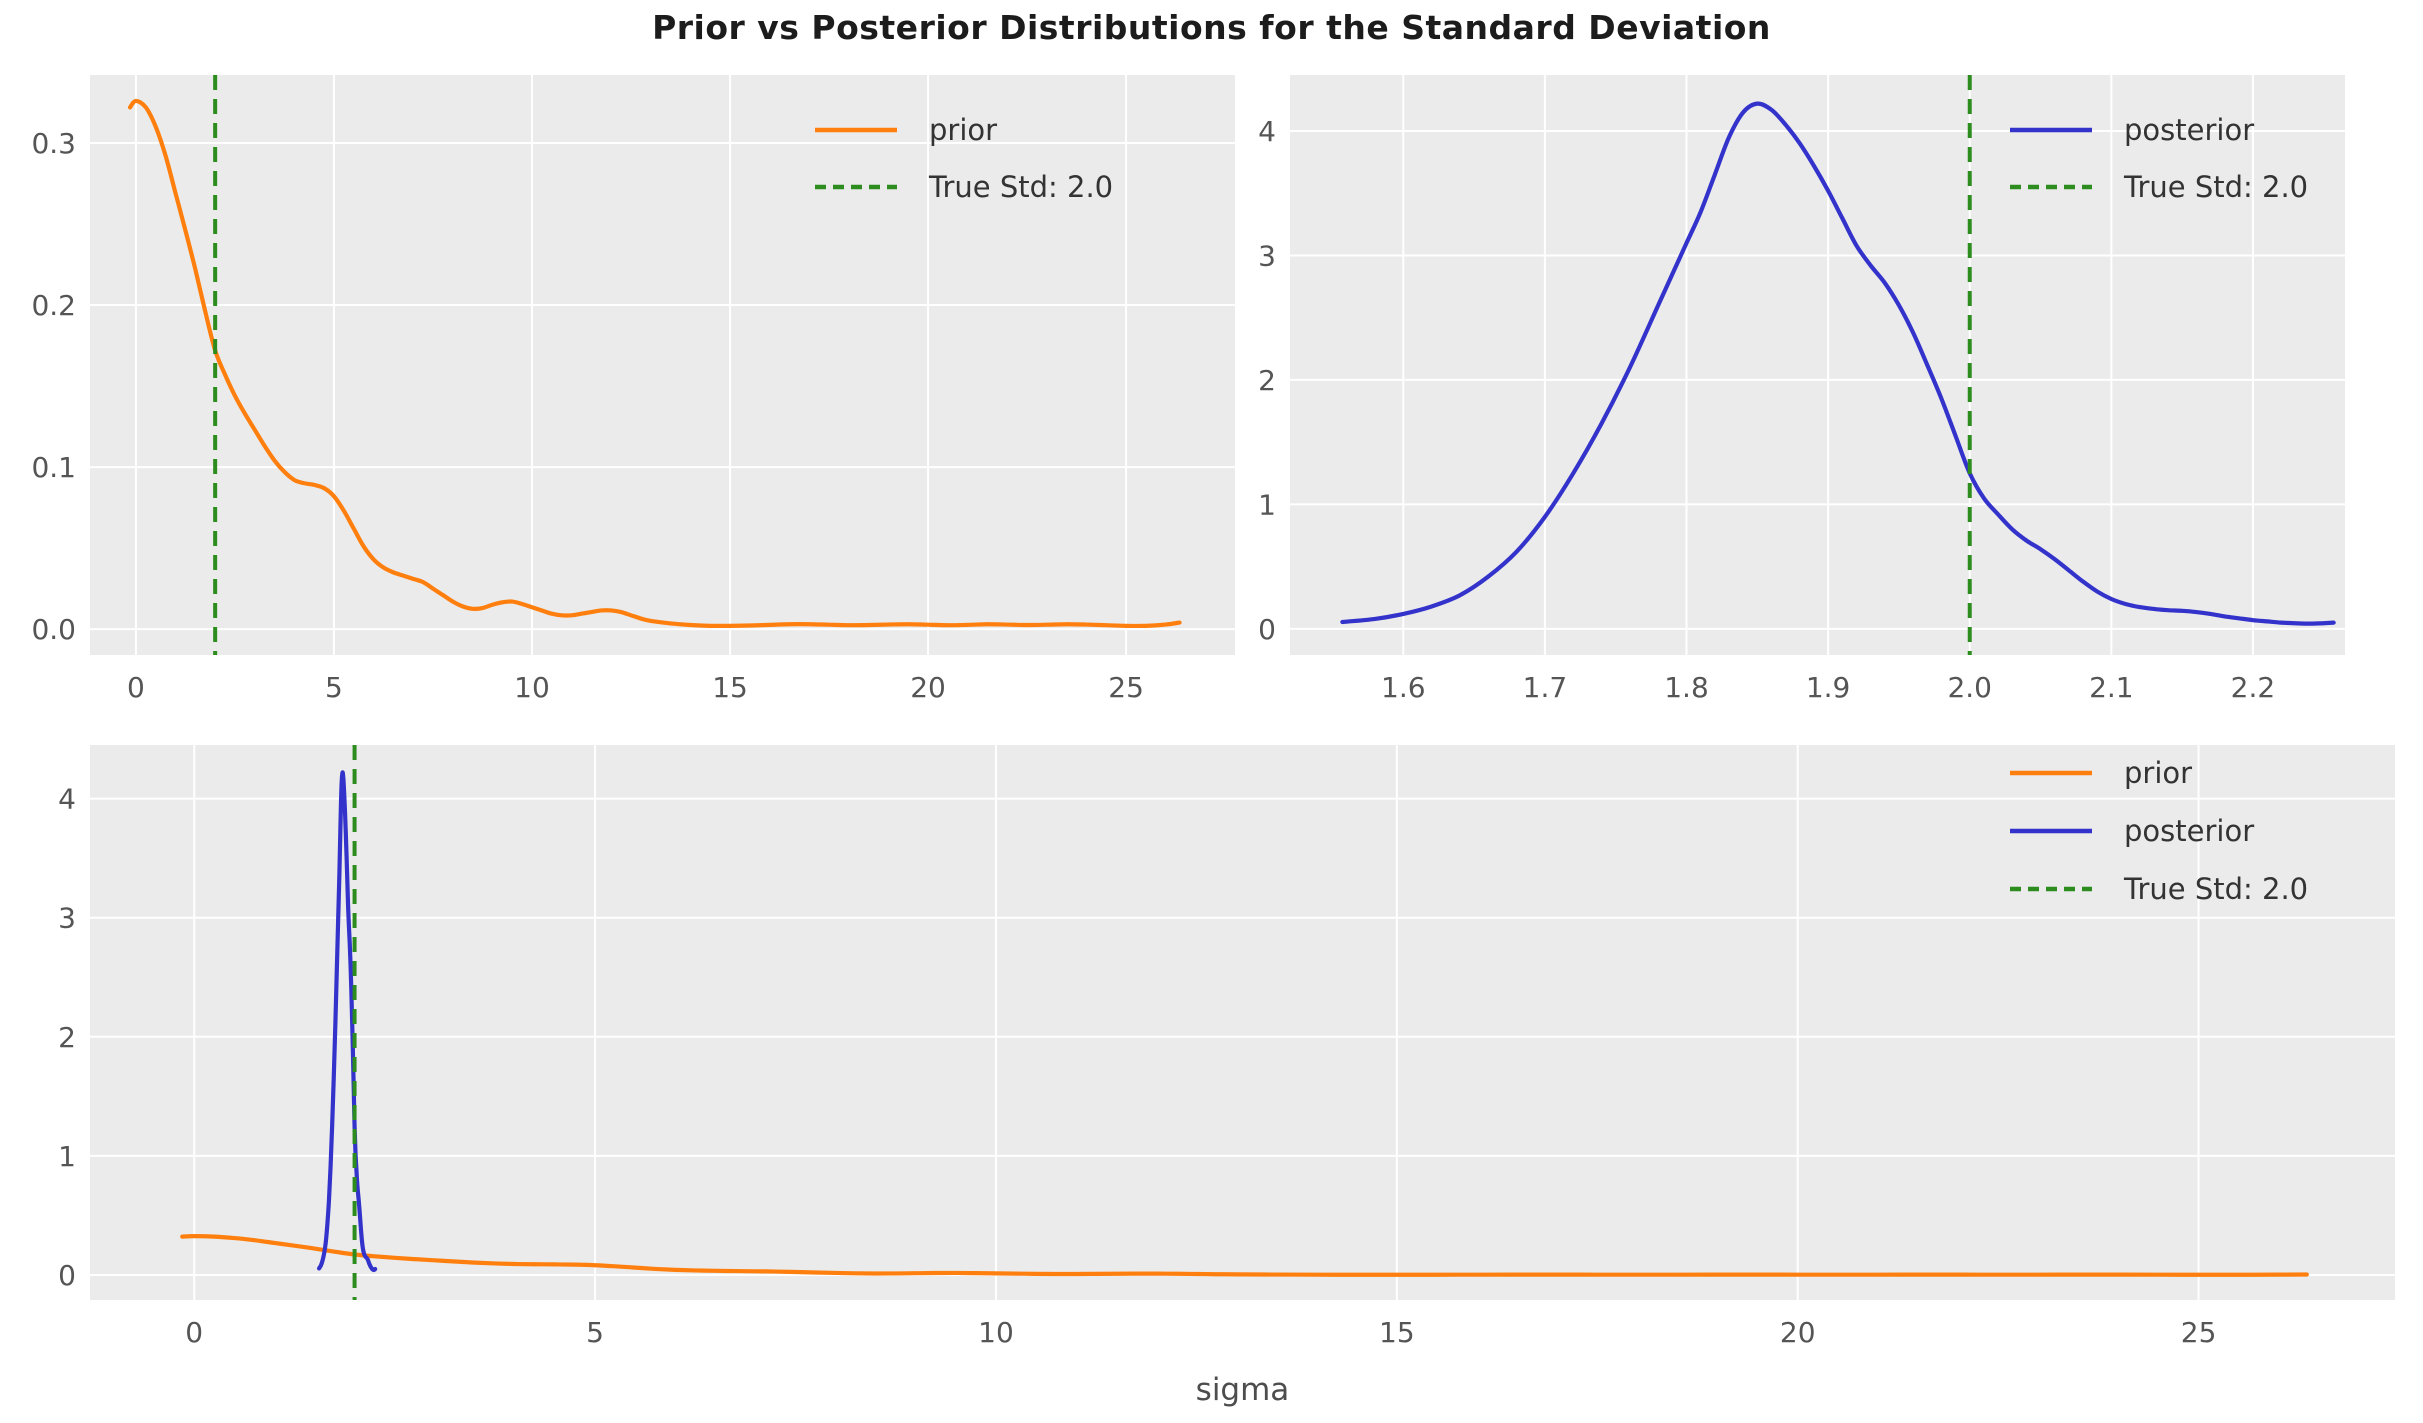 The image size is (2423, 1423). Describe the element at coordinates (2253, 687) in the screenshot. I see `x-tick-label: 2.2` at that location.